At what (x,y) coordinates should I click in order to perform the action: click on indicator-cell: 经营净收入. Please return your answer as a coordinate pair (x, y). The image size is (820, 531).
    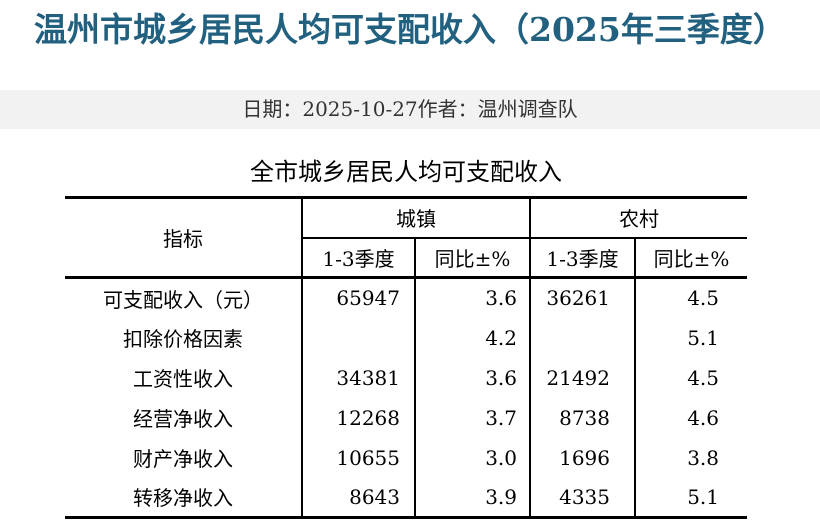
    Looking at the image, I should click on (184, 417).